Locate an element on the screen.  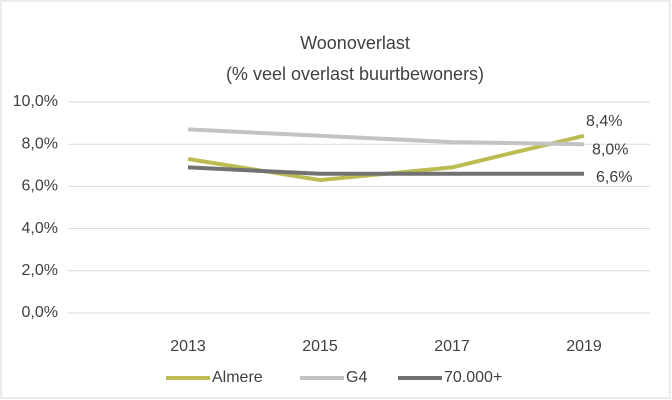
y-tick-label: 2,0% is located at coordinates (40, 270).